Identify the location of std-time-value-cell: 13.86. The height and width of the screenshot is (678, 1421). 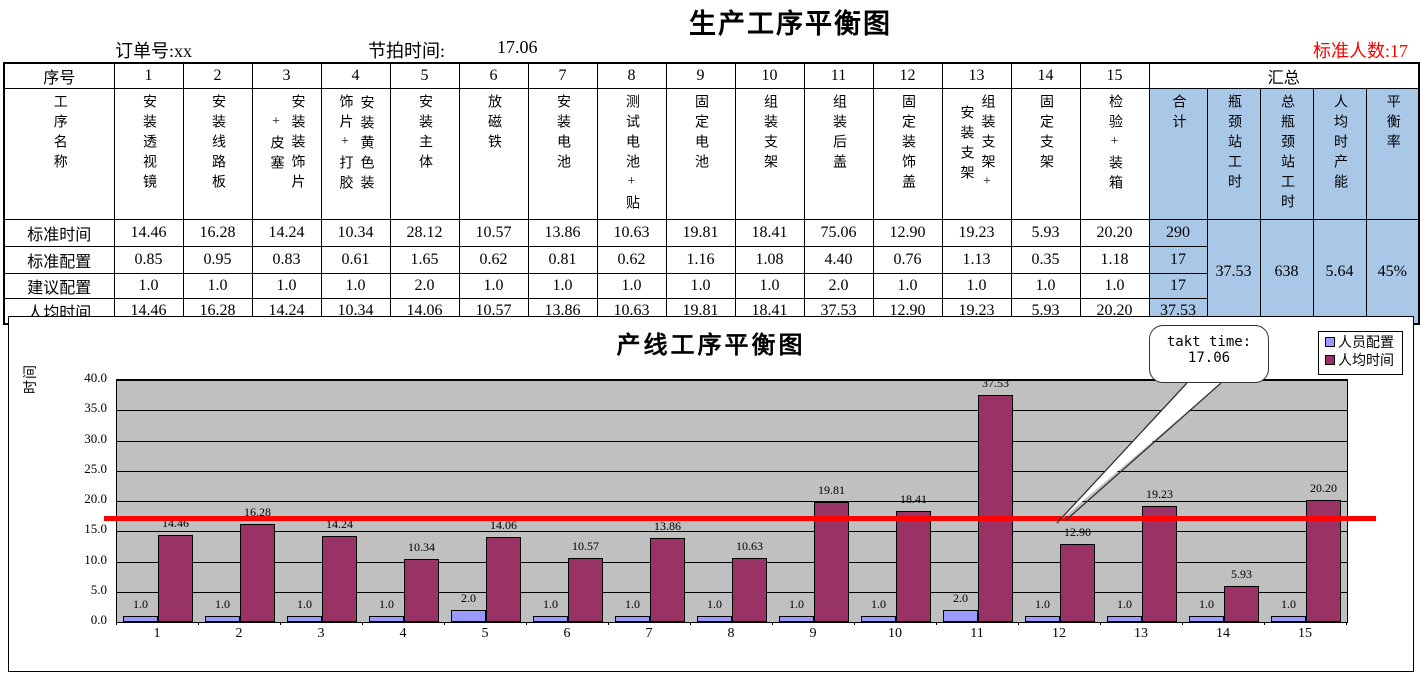
(562, 233).